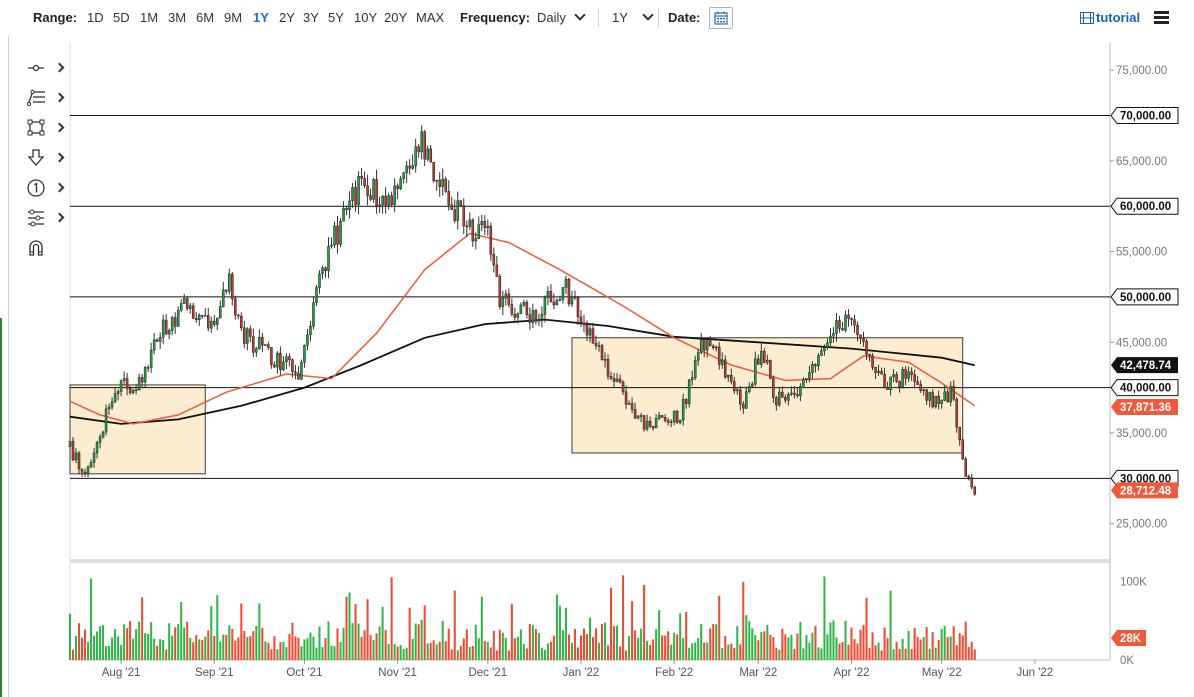 This screenshot has height=697, width=1194. Describe the element at coordinates (48, 128) in the screenshot. I see `shape-tool` at that location.